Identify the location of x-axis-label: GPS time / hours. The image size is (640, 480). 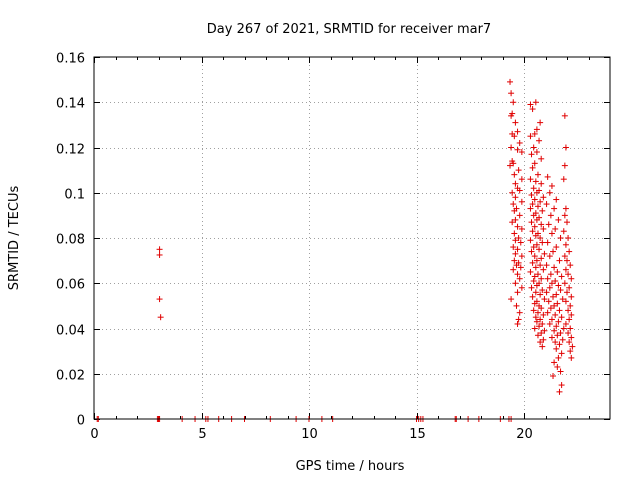
(350, 466).